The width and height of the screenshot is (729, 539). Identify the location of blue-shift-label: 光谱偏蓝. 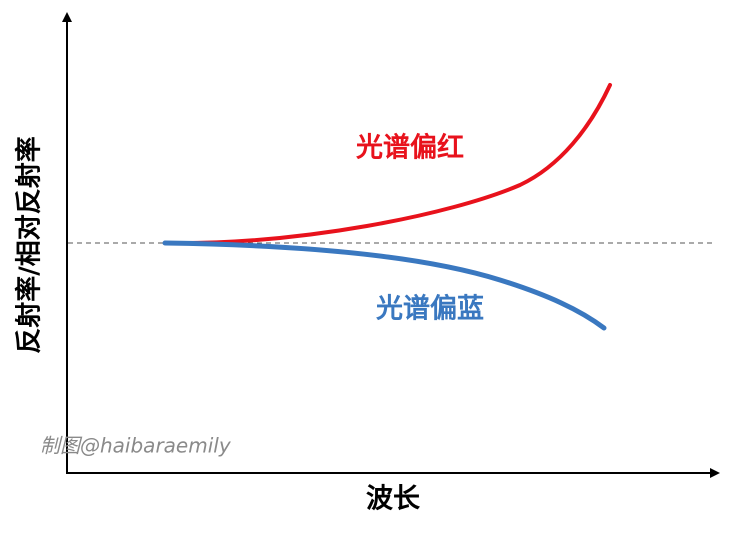
(429, 309).